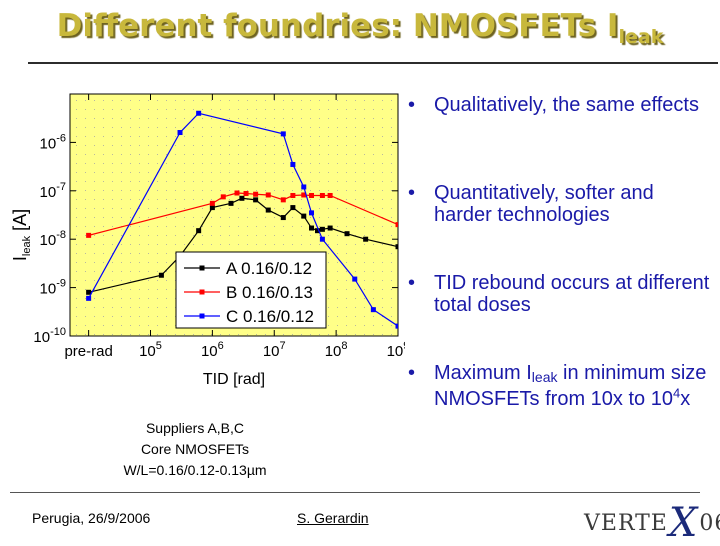 Image resolution: width=720 pixels, height=546 pixels. What do you see at coordinates (49, 336) in the screenshot?
I see `y-tick-label: 10⁻¹⁰` at bounding box center [49, 336].